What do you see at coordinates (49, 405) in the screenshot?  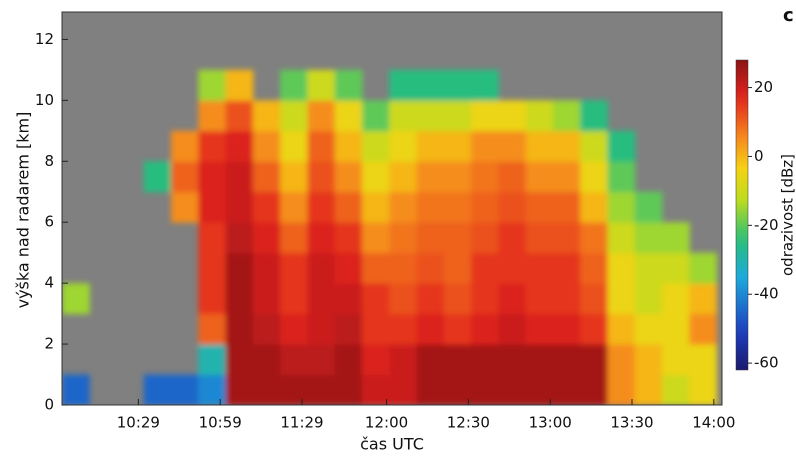 I see `y-tick-label: 0` at bounding box center [49, 405].